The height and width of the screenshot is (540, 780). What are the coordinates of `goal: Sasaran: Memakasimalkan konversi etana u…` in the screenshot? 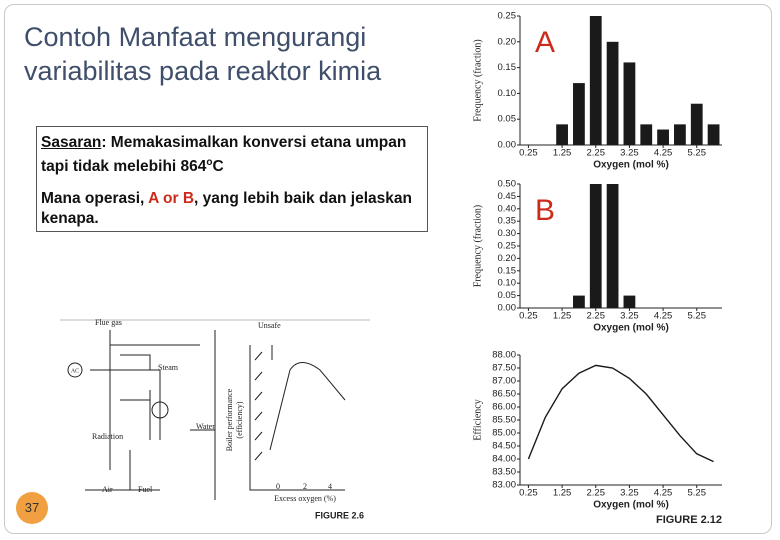 It's located at (232, 155).